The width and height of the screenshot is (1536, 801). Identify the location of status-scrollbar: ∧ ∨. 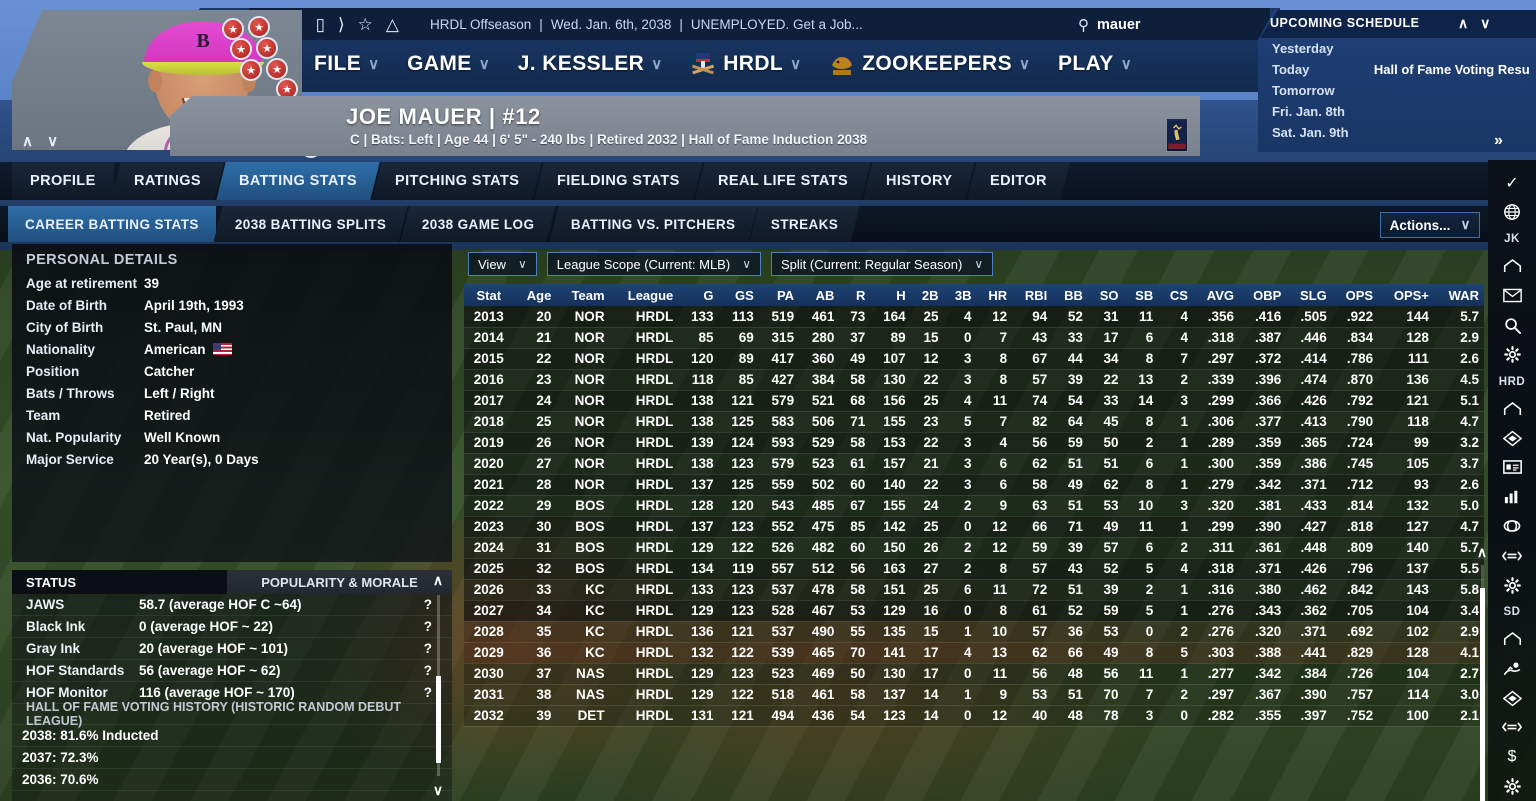
(438, 685).